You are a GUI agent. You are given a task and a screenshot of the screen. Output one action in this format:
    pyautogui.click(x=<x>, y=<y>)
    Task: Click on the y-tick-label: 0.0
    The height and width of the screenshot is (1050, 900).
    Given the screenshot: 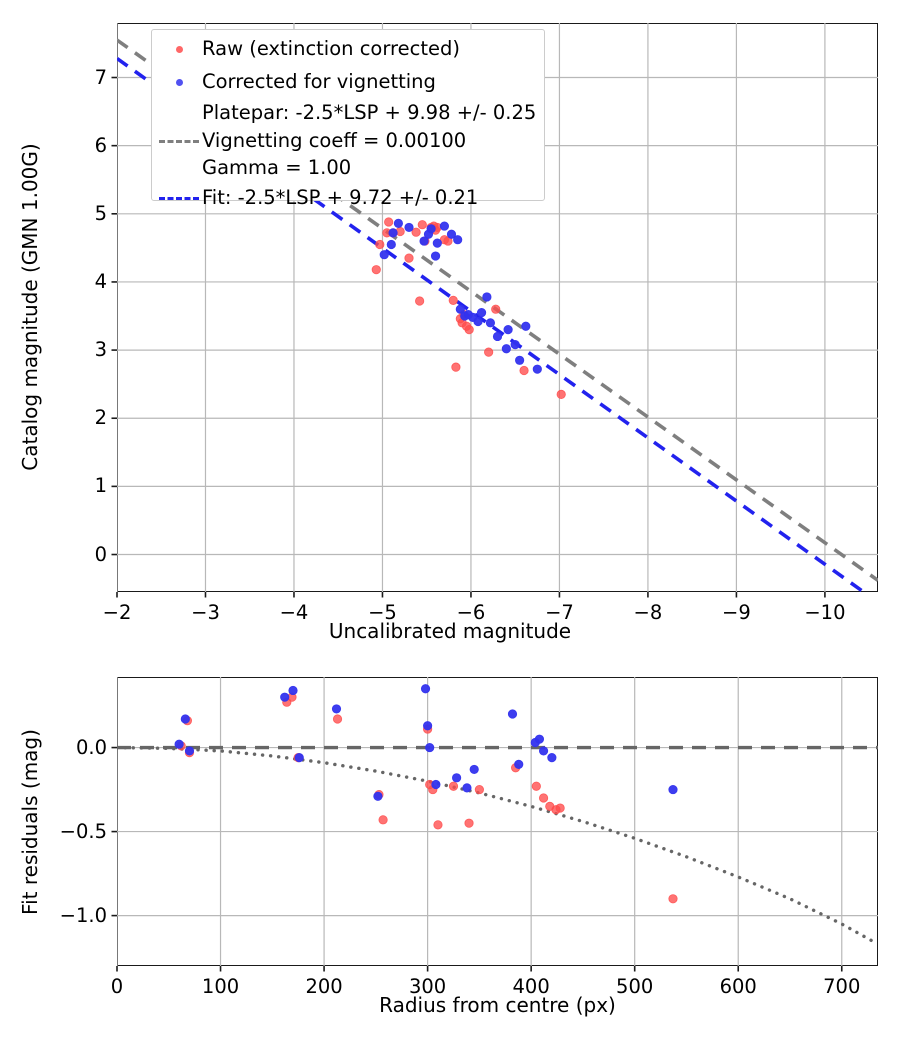 What is the action you would take?
    pyautogui.click(x=91, y=747)
    